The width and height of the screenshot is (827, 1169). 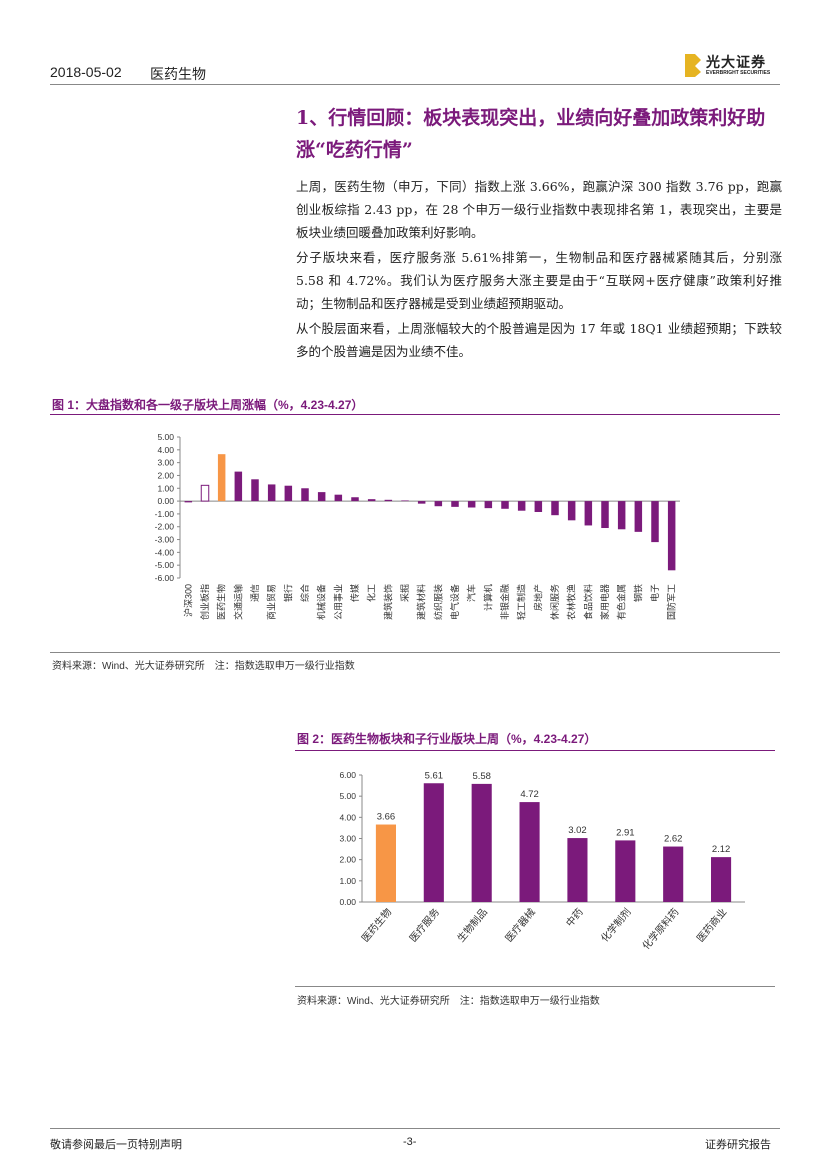 What do you see at coordinates (736, 62) in the screenshot?
I see `logo-name: 光大证券` at bounding box center [736, 62].